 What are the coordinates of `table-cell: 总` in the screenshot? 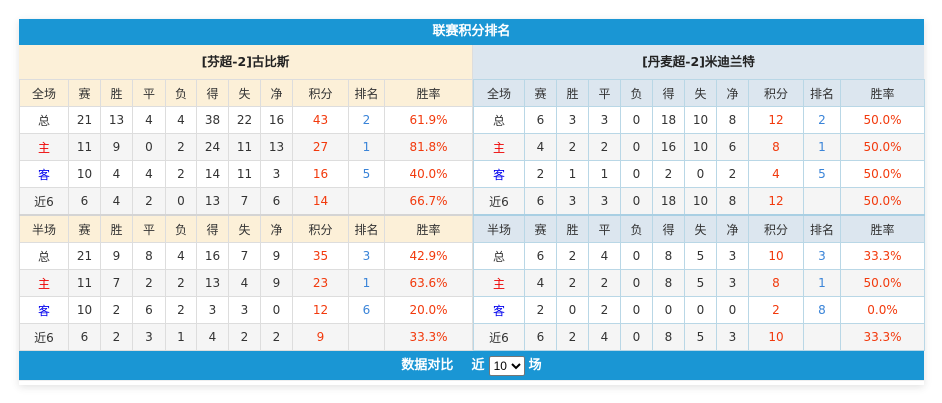 It's located at (44, 120).